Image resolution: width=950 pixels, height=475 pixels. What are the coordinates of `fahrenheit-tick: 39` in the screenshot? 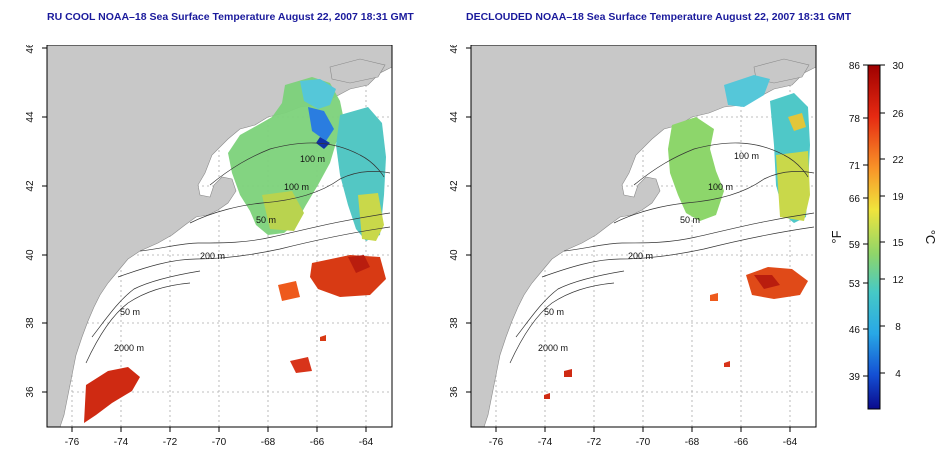 It's located at (855, 377).